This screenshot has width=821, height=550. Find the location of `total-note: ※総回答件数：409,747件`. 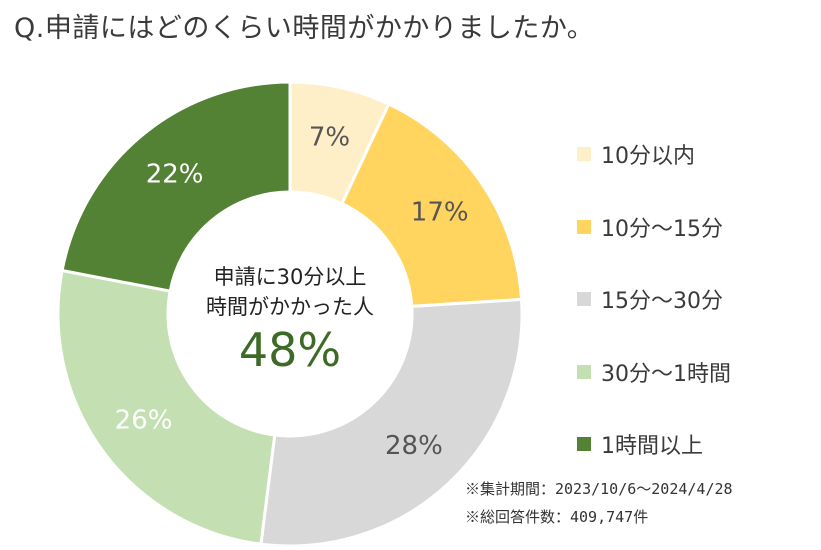

total-note: ※総回答件数：409,747件 is located at coordinates (557, 517).